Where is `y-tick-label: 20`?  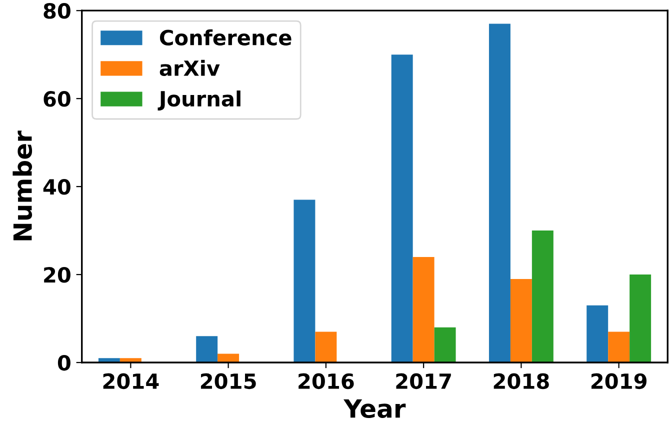 y-tick-label: 20 is located at coordinates (57, 274).